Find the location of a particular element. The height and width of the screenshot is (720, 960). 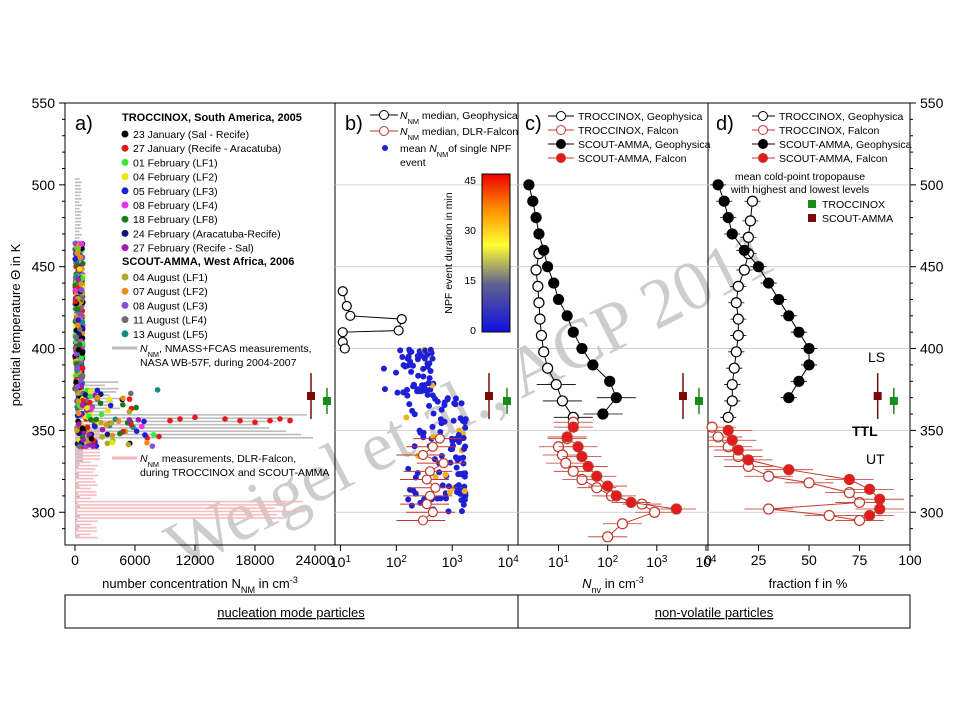

legend-entry: 11 August (LF4) is located at coordinates (170, 321).